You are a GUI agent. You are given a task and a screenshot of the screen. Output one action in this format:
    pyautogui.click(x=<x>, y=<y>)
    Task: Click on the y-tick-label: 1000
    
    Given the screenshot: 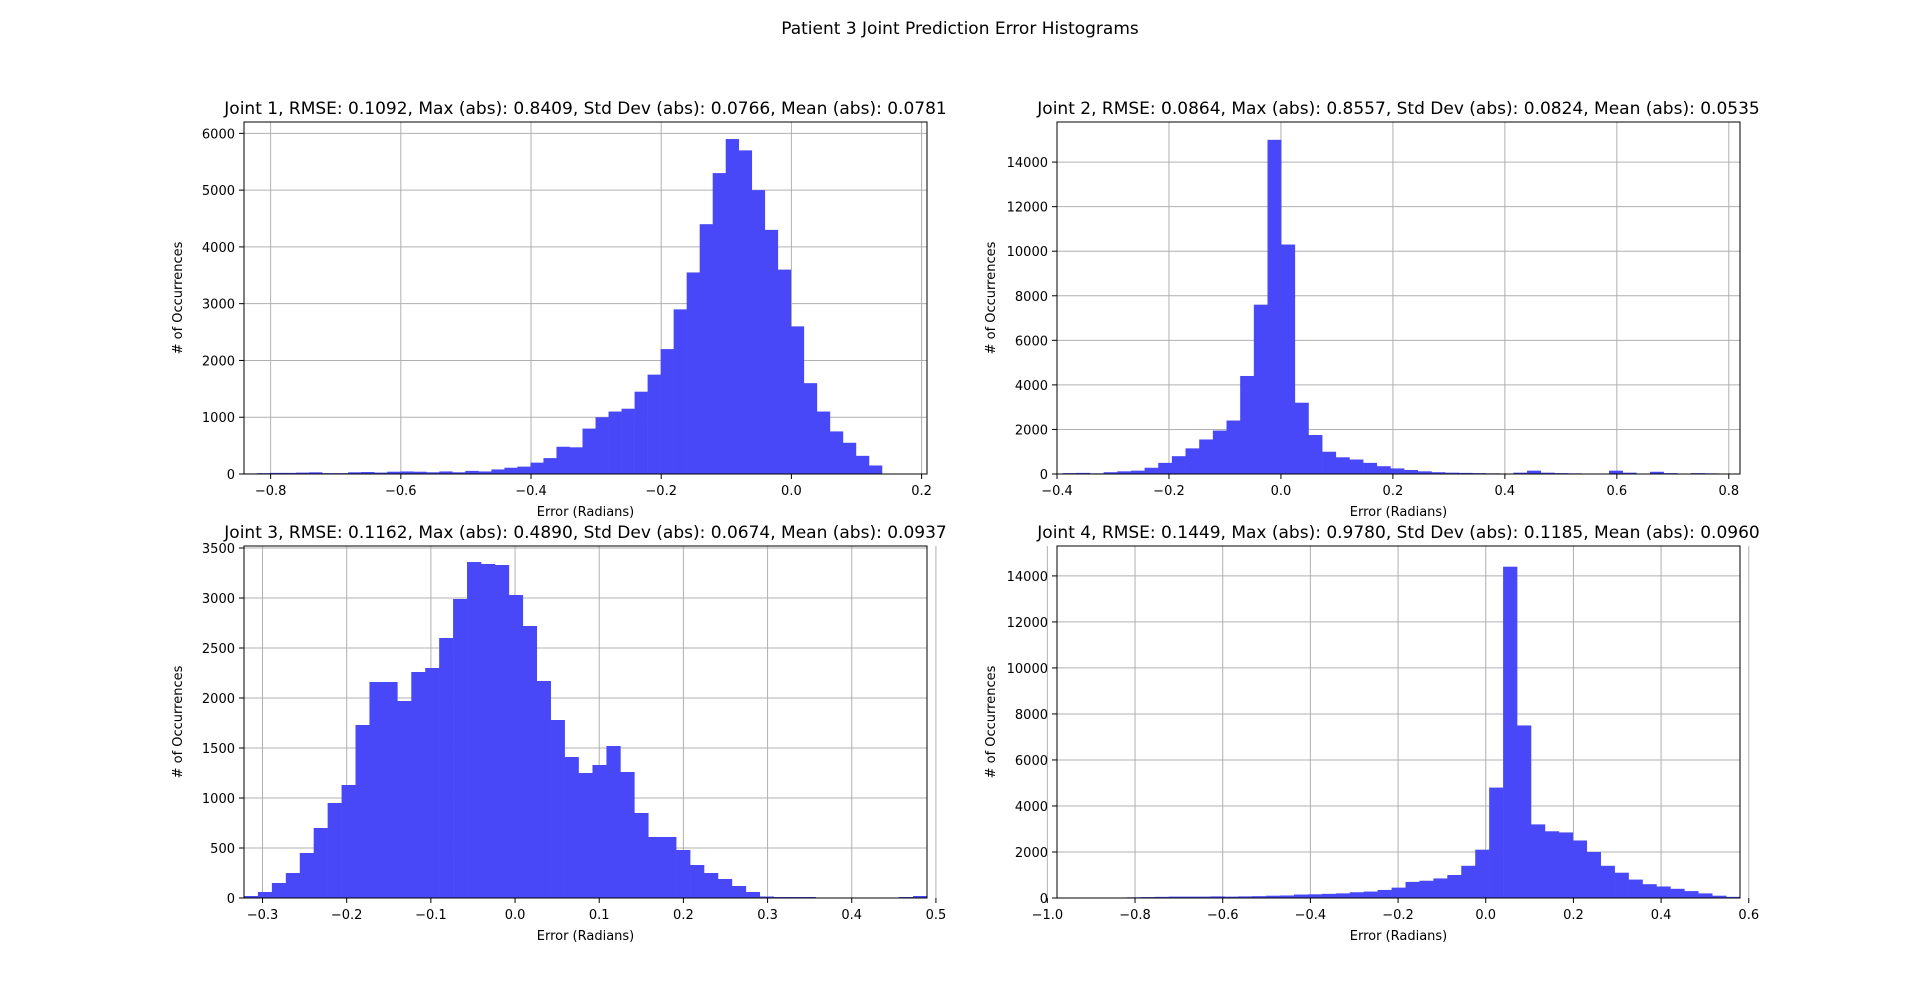 What is the action you would take?
    pyautogui.click(x=218, y=418)
    